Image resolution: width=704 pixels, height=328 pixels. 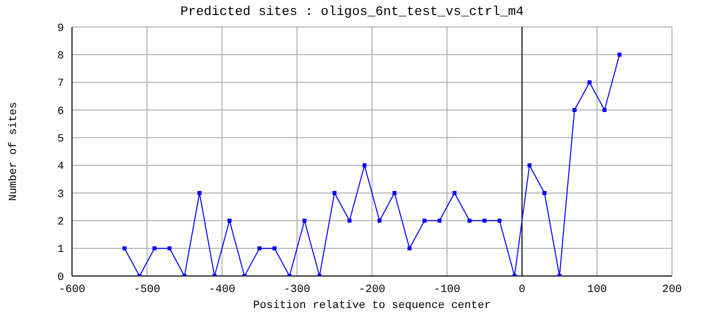 What do you see at coordinates (372, 306) in the screenshot?
I see `x-axis-title: Position relative to sequence center` at bounding box center [372, 306].